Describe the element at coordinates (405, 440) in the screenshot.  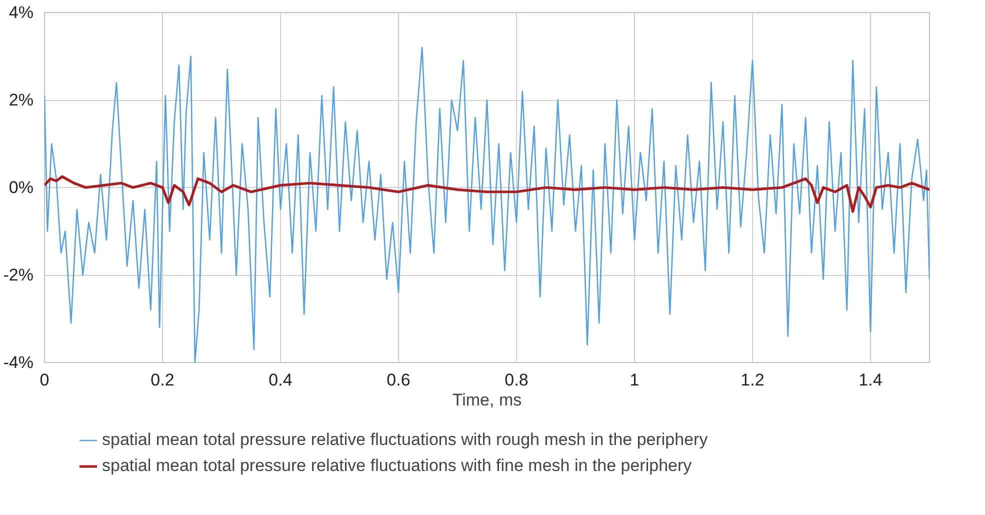
I see `legend-label: spatial mean total pressure relative fluctuations with rough mesh in the periphery` at that location.